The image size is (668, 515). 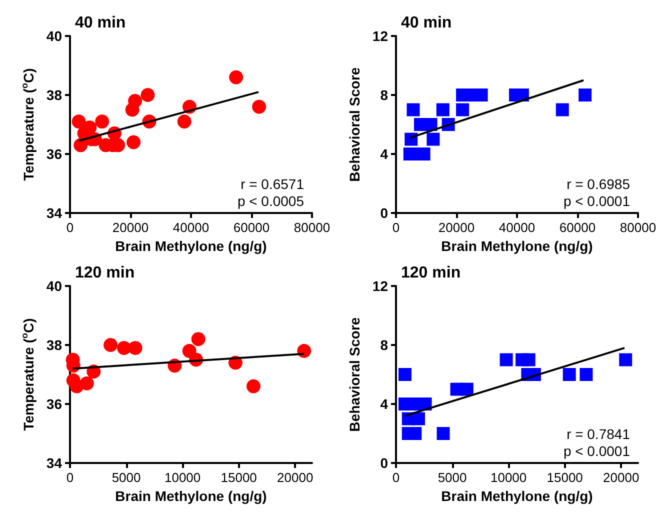 What do you see at coordinates (598, 434) in the screenshot?
I see `annotation: r = 0.7841` at bounding box center [598, 434].